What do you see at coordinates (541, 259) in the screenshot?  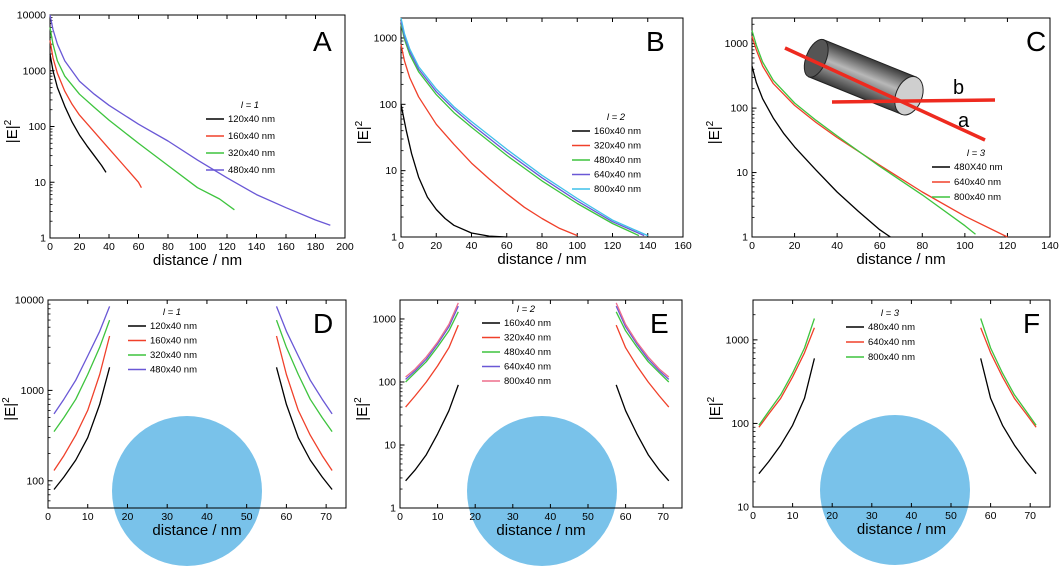 I see `x-axis-title-b: distance / nm` at bounding box center [541, 259].